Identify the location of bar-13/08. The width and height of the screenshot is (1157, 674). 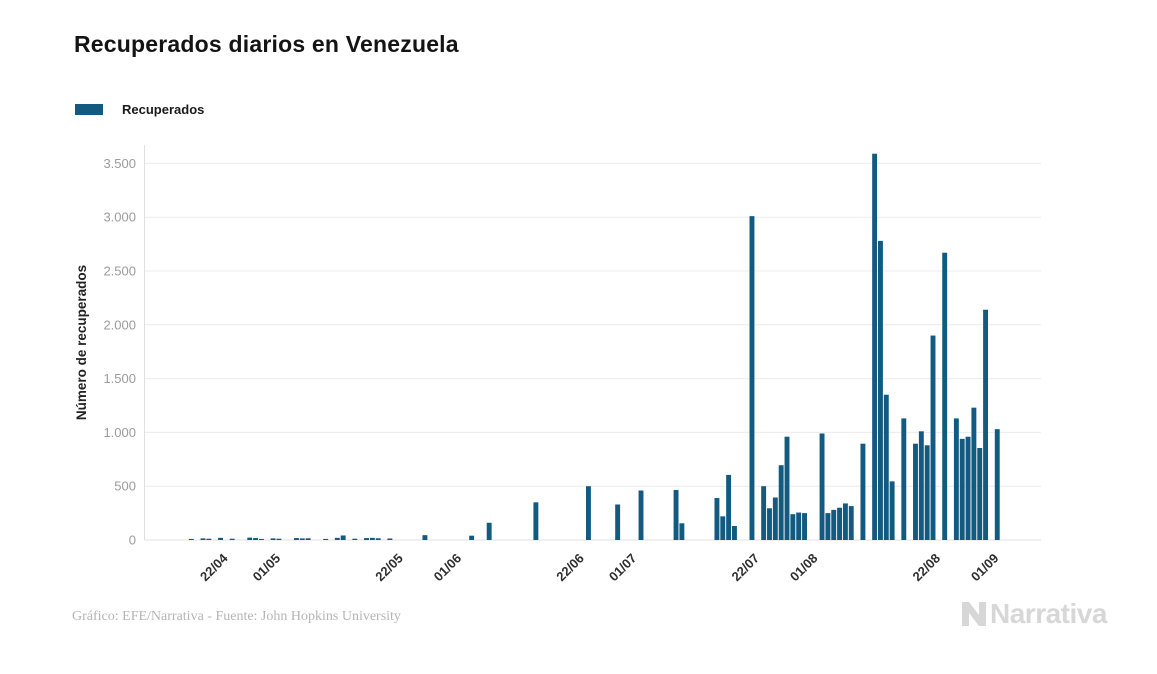
(880, 390).